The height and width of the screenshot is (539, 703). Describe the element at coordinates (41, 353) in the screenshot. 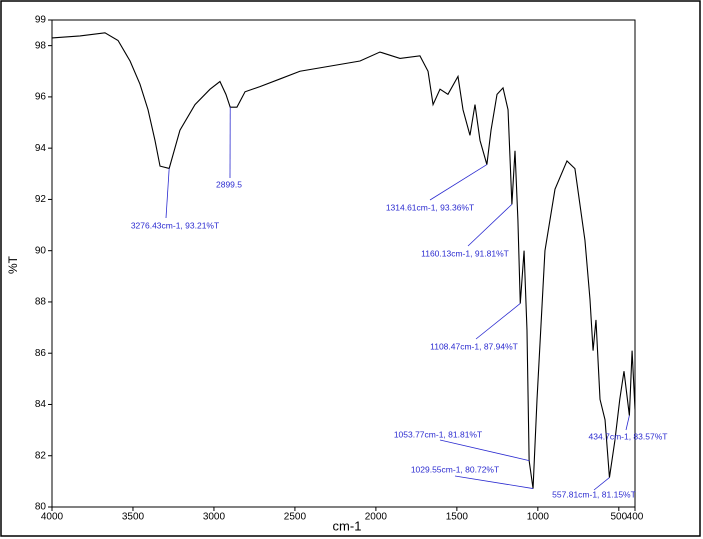

I see `y-tick-label: 86` at that location.